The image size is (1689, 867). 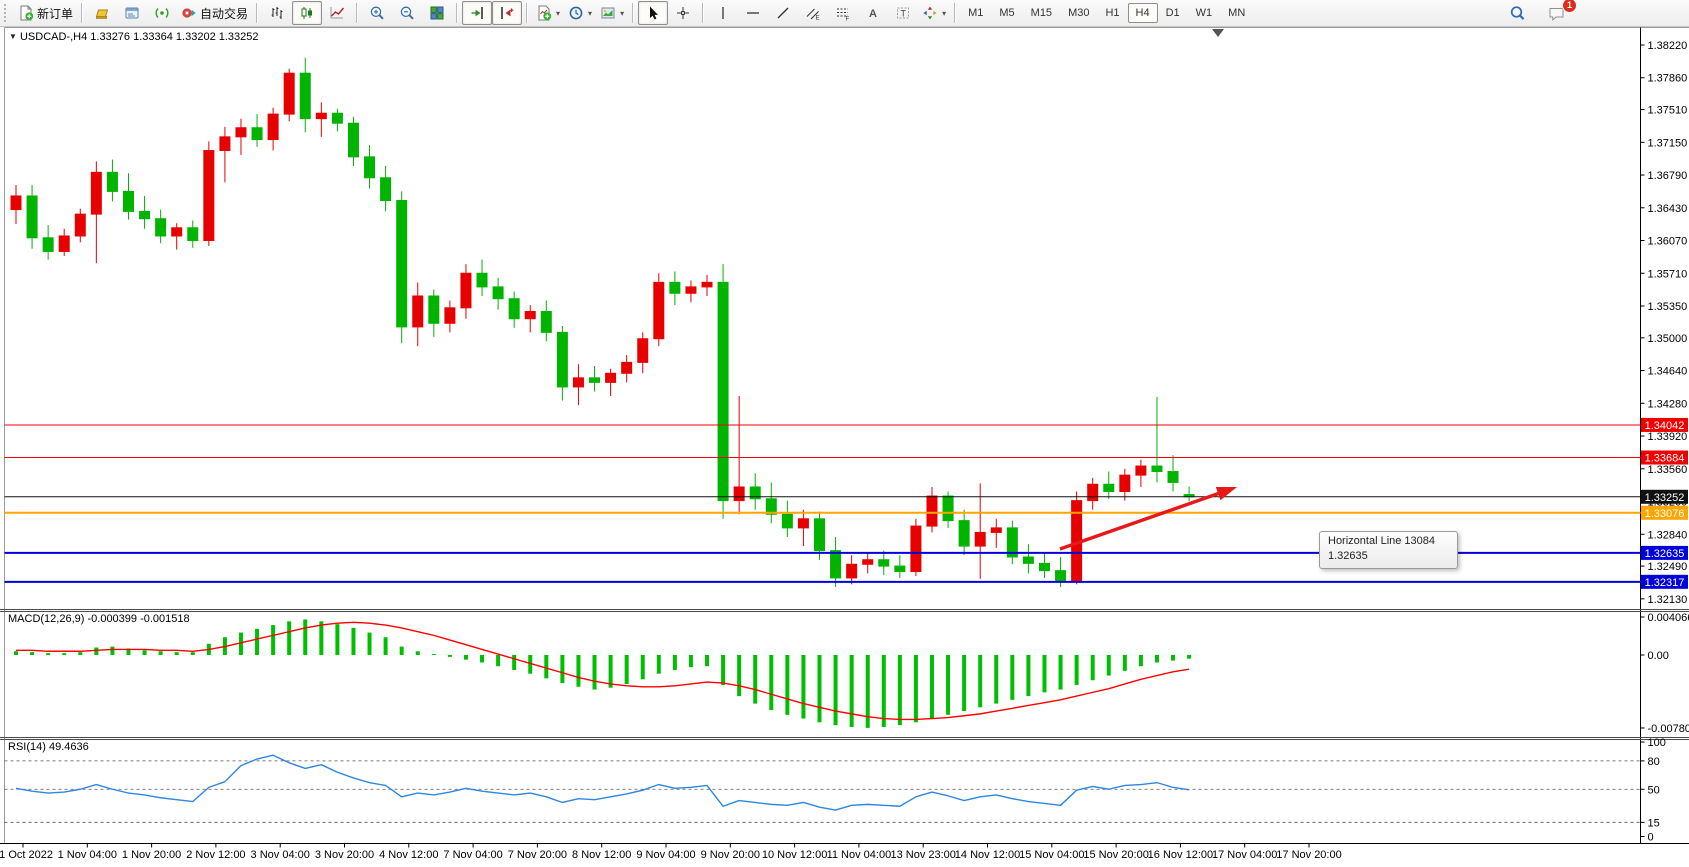 What do you see at coordinates (1654, 762) in the screenshot?
I see `rsi-axis-label: 80` at bounding box center [1654, 762].